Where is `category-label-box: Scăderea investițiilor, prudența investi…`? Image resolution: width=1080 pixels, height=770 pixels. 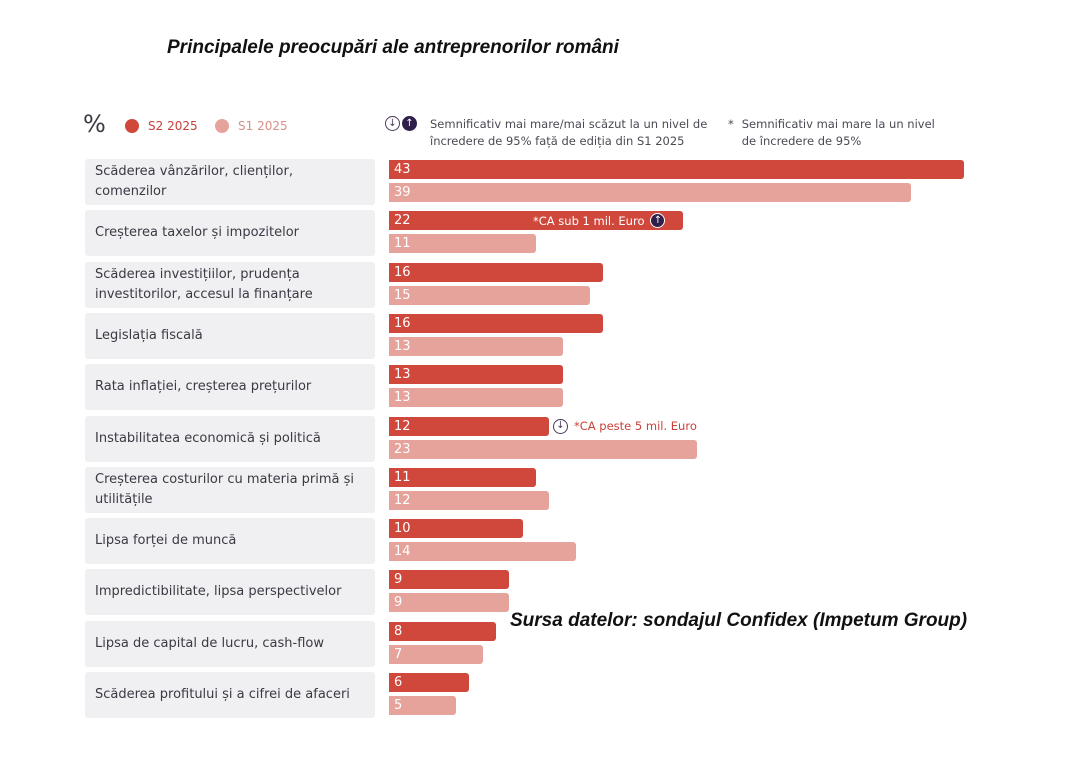 category-label-box: Scăderea investițiilor, prudența investi… is located at coordinates (230, 284).